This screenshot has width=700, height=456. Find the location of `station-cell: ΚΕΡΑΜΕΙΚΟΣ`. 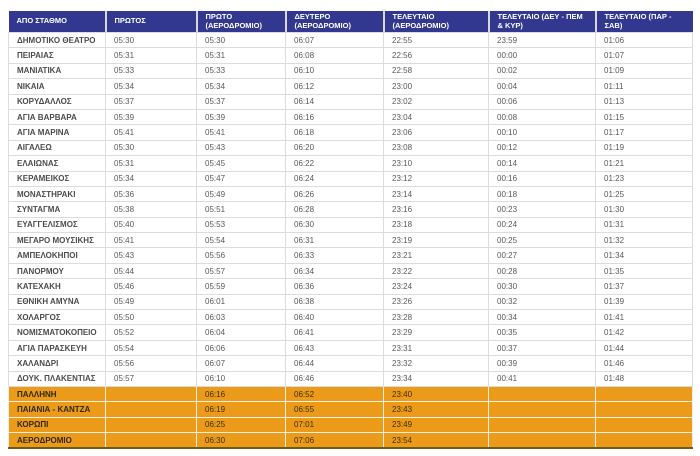

station-cell: ΚΕΡΑΜΕΙΚΟΣ is located at coordinates (57, 178).